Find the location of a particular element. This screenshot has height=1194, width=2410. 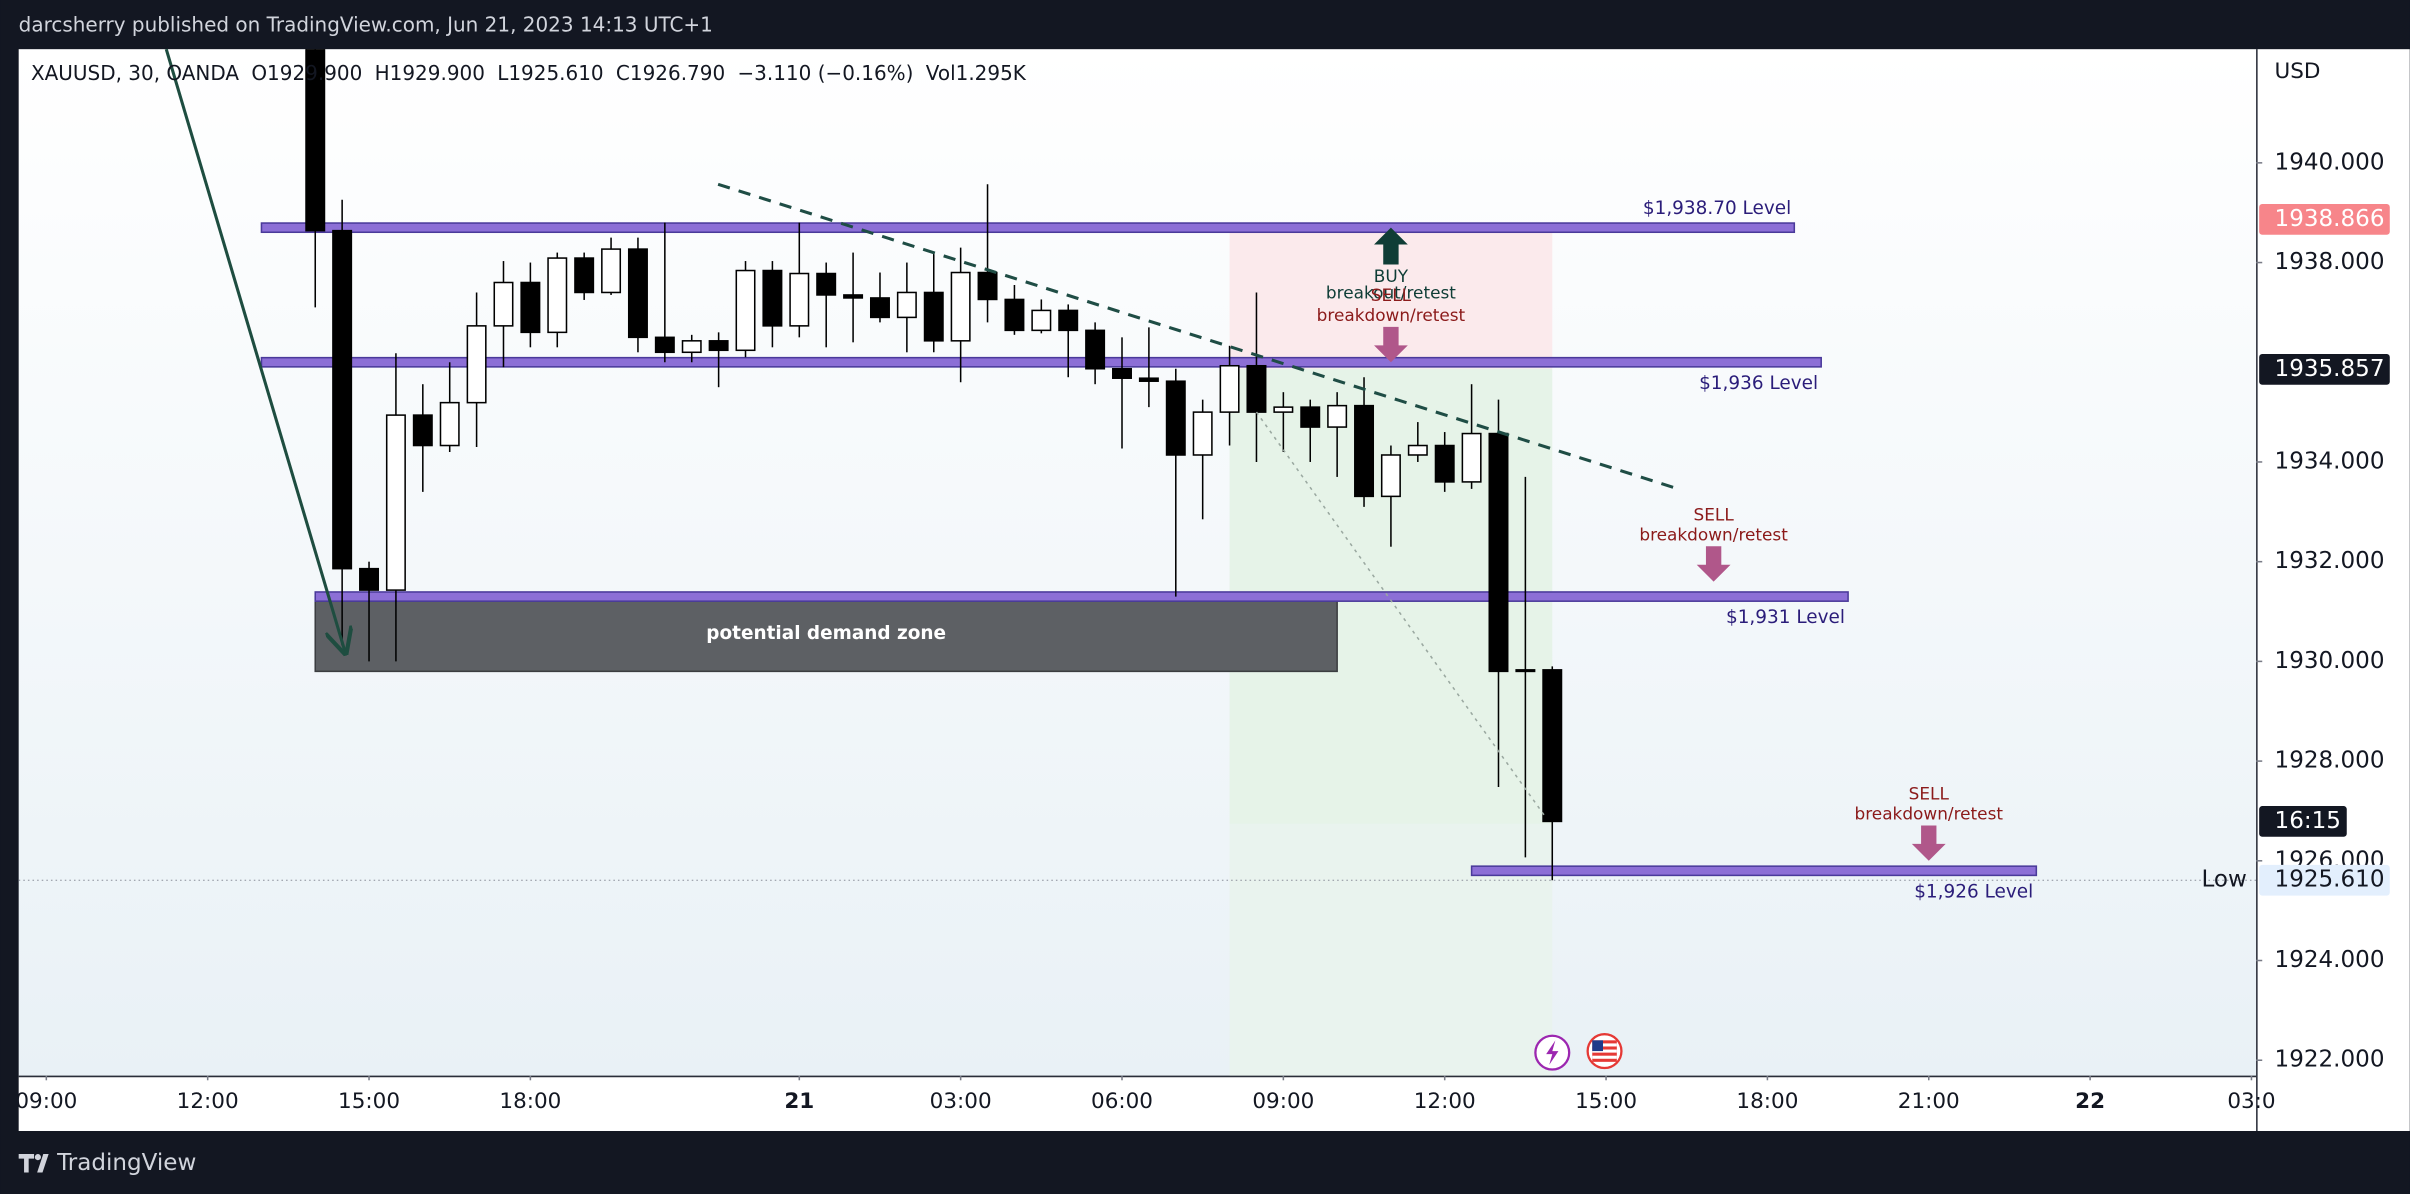

x-tick-label: 06:00 is located at coordinates (1122, 1101).